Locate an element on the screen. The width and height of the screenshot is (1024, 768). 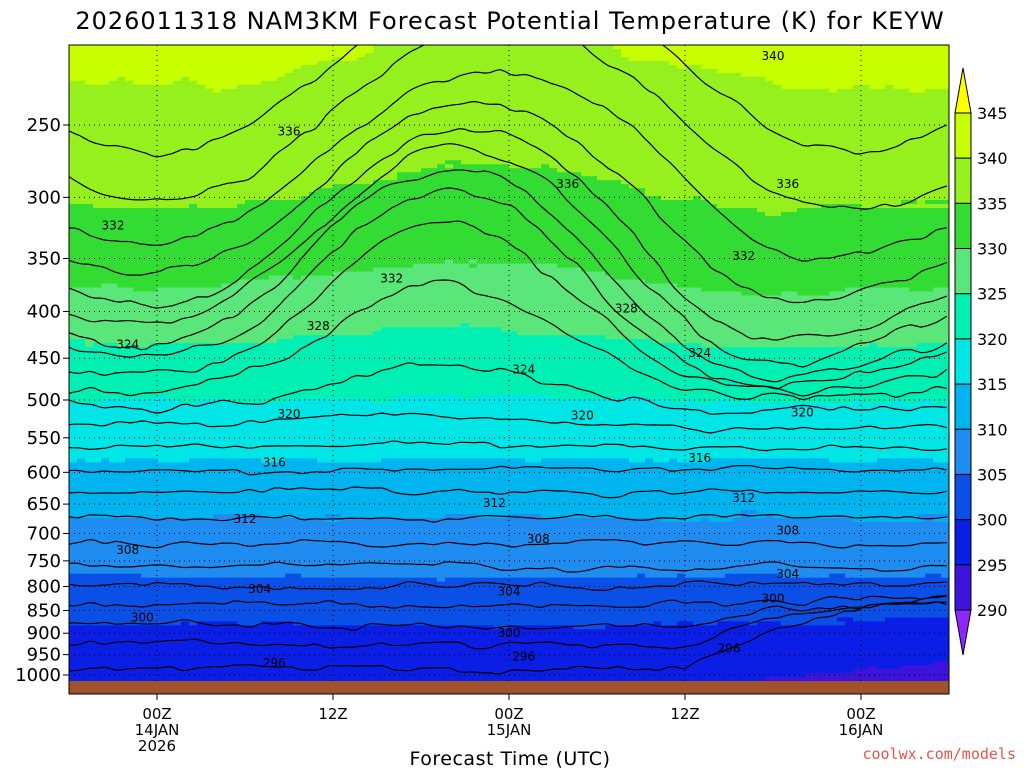
y-tick-label: 650 is located at coordinates (44, 504).